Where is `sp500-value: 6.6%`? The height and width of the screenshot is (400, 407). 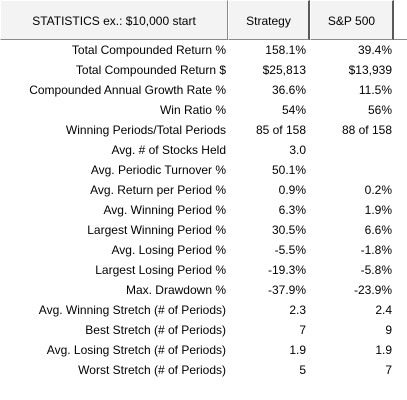 sp500-value: 6.6% is located at coordinates (378, 230).